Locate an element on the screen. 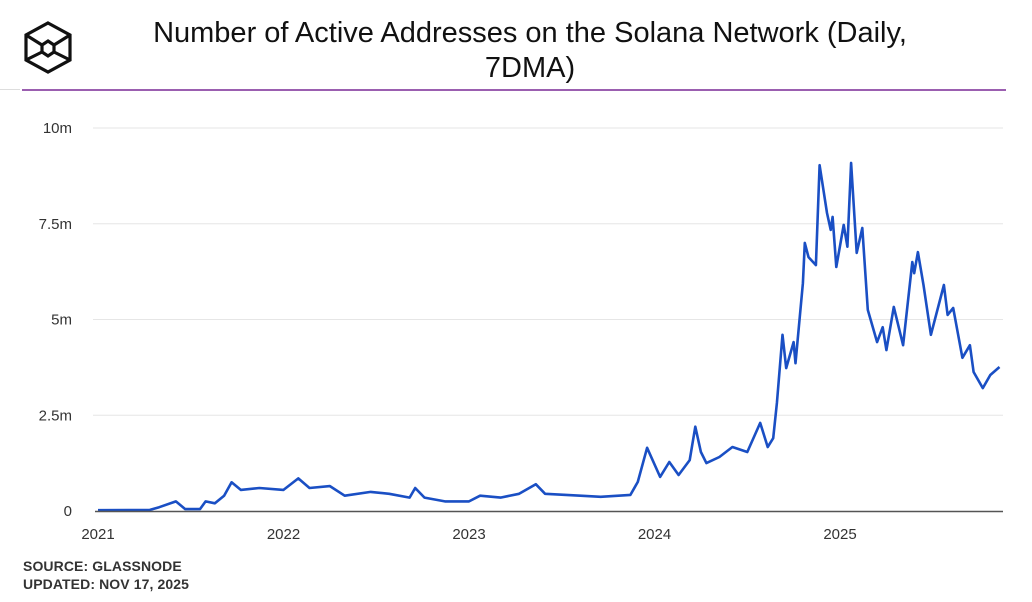  x-tick-label: 2025 is located at coordinates (839, 534).